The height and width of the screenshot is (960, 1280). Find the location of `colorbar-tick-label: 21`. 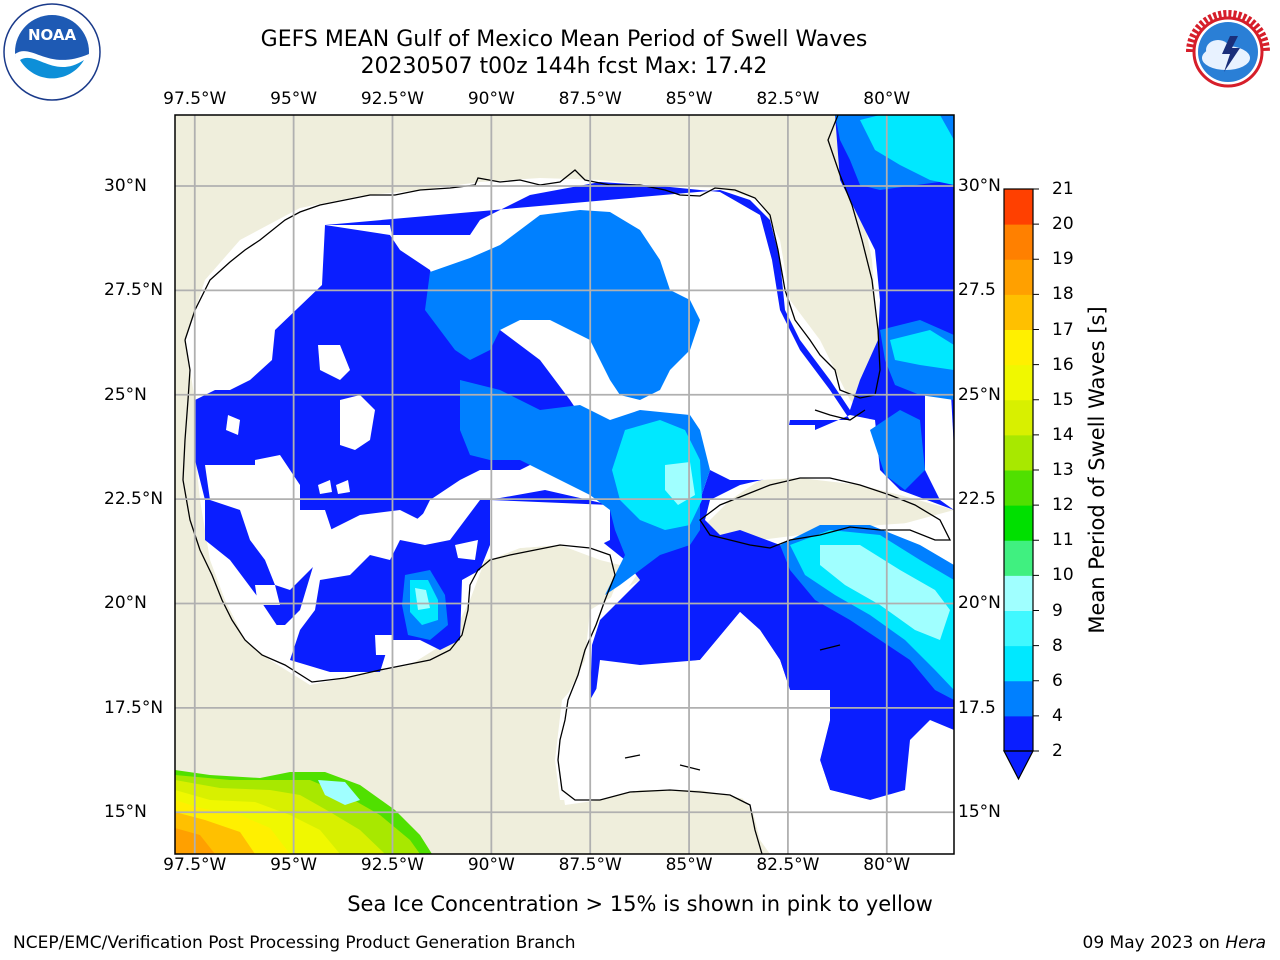

colorbar-tick-label: 21 is located at coordinates (1063, 189).